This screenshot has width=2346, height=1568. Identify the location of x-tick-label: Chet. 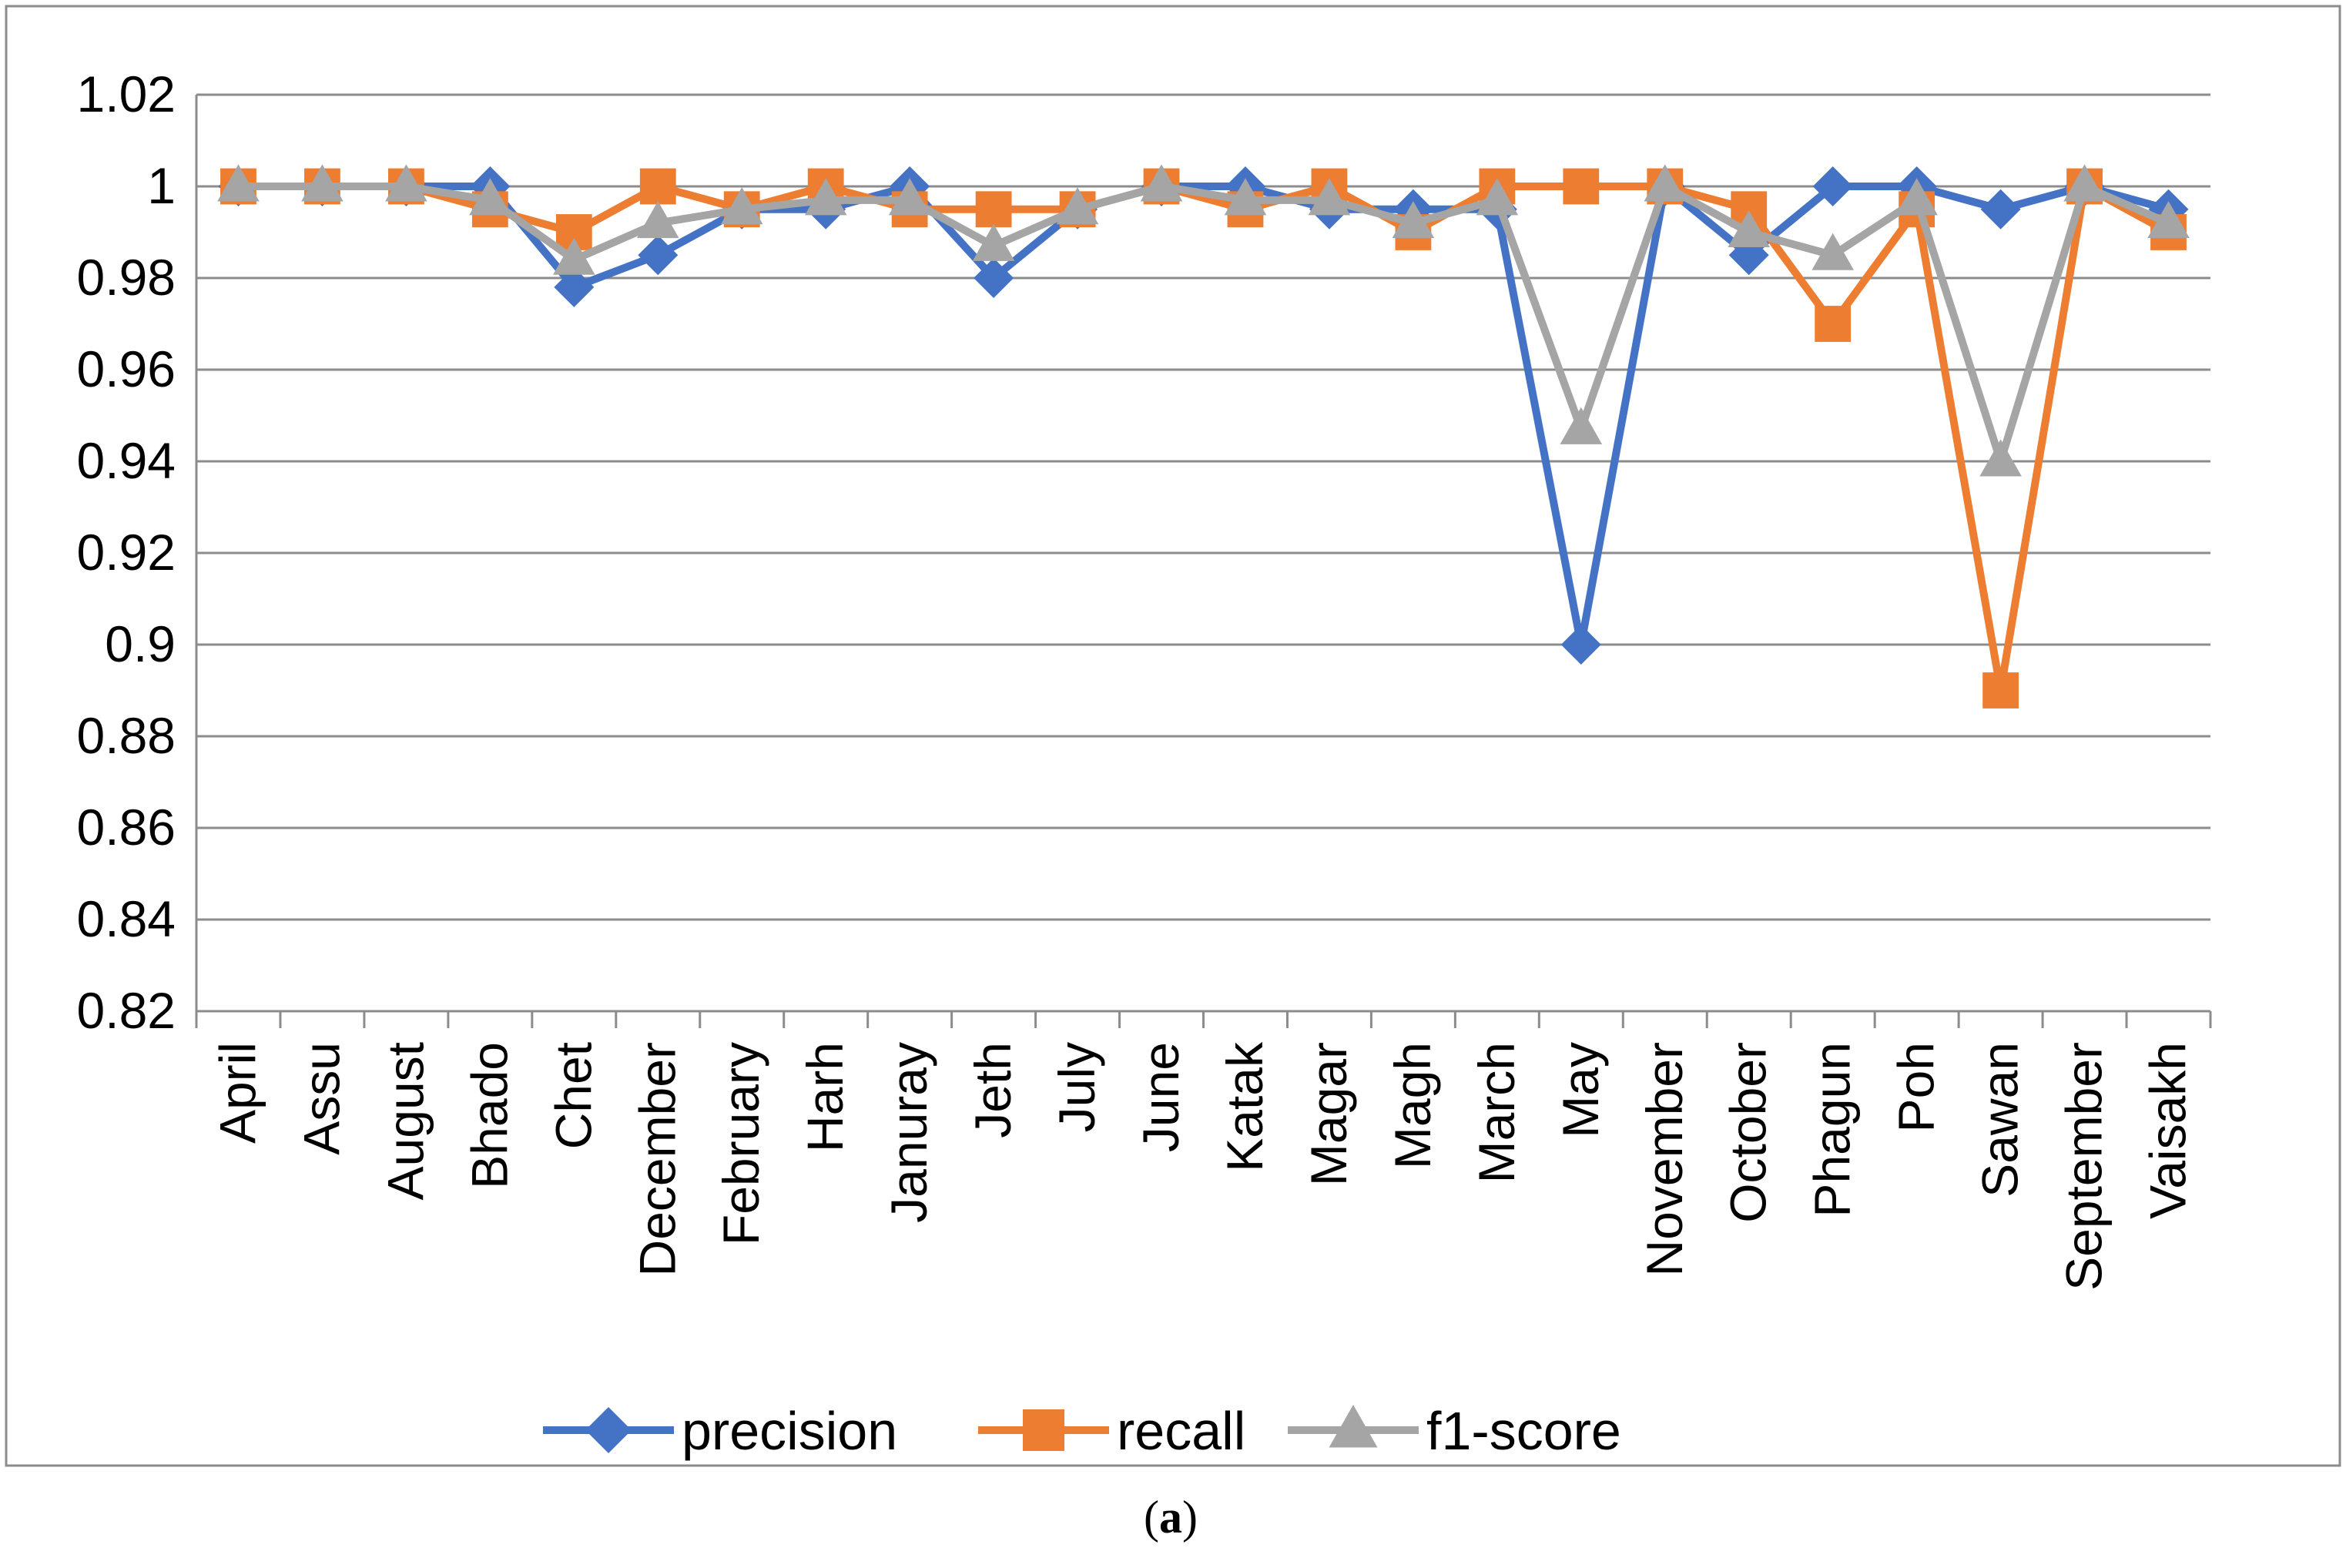
(573, 1096).